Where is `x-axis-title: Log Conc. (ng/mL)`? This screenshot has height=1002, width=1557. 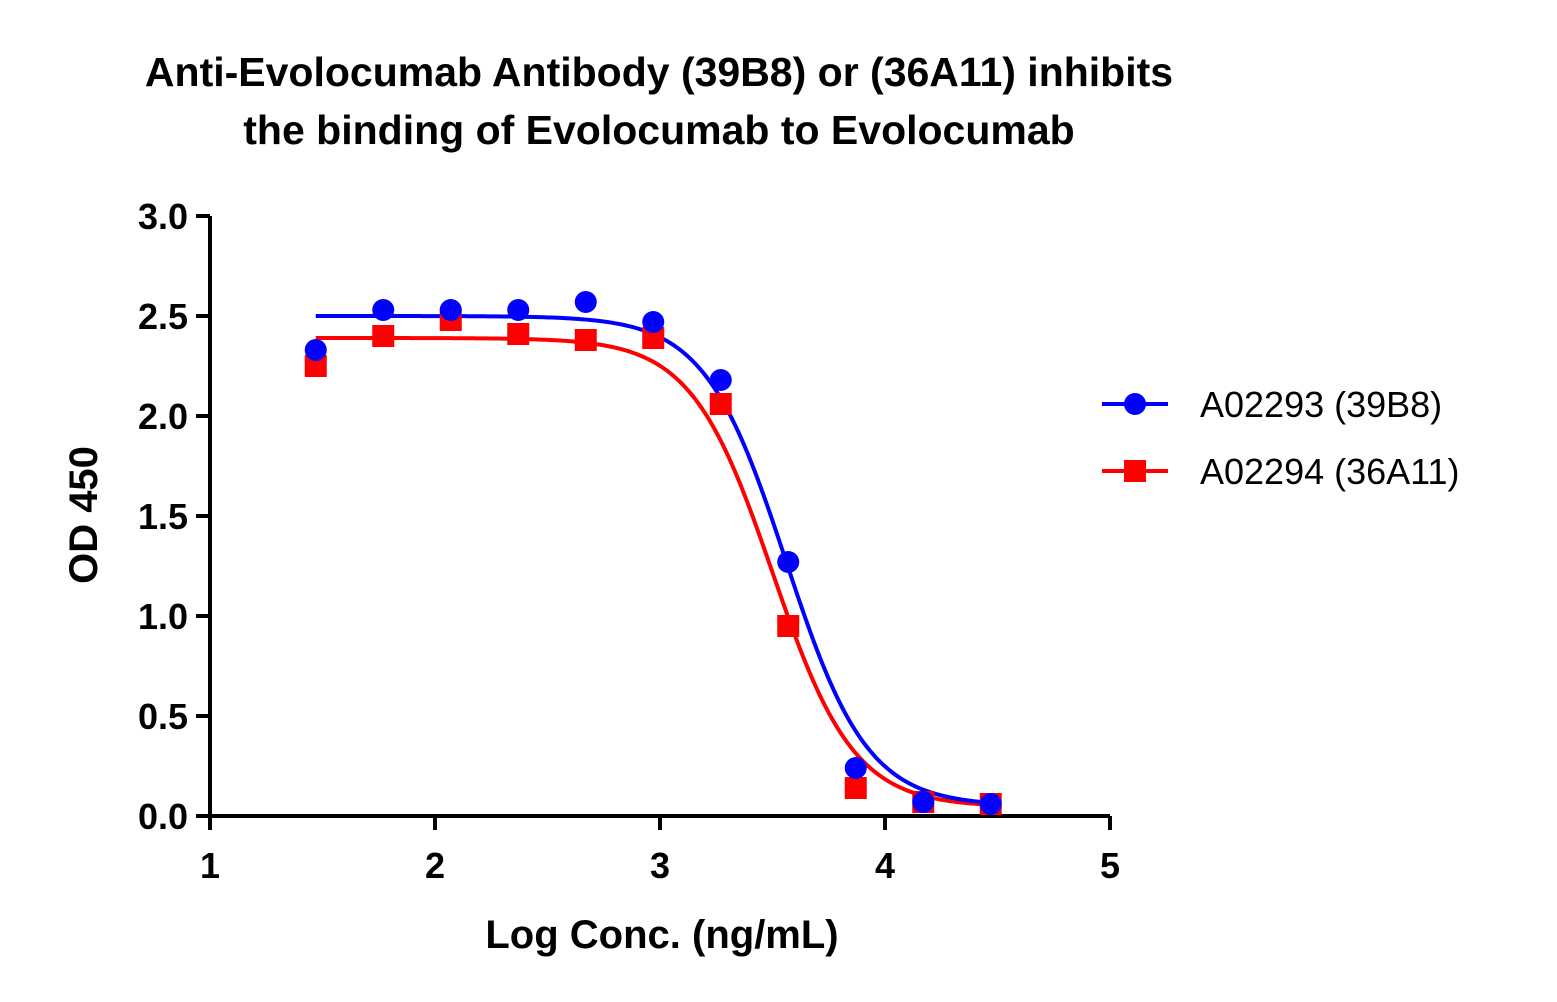 x-axis-title: Log Conc. (ng/mL) is located at coordinates (661, 935).